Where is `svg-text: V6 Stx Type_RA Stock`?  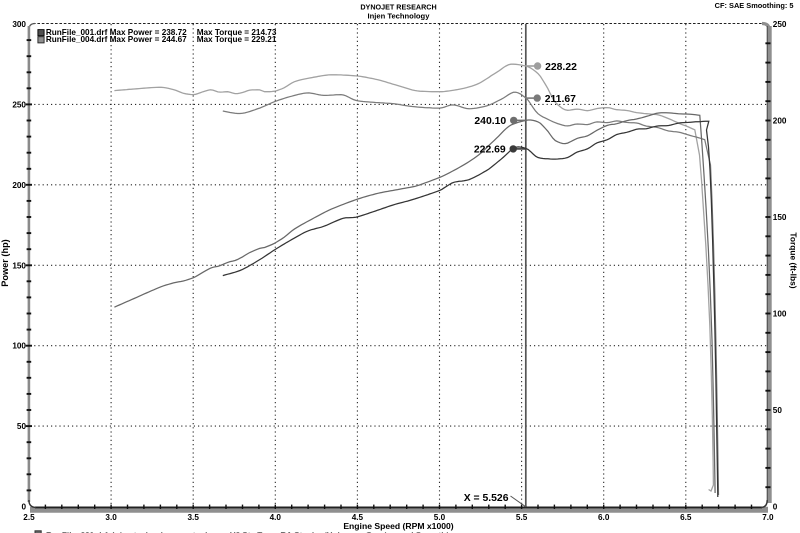 svg-text: V6 Stx Type_RA Stock is located at coordinates (273, 532).